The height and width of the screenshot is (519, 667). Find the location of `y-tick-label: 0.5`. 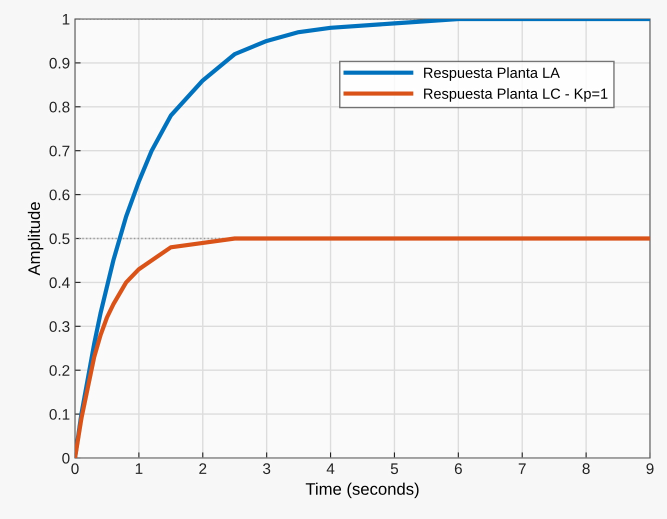

y-tick-label: 0.5 is located at coordinates (60, 238).